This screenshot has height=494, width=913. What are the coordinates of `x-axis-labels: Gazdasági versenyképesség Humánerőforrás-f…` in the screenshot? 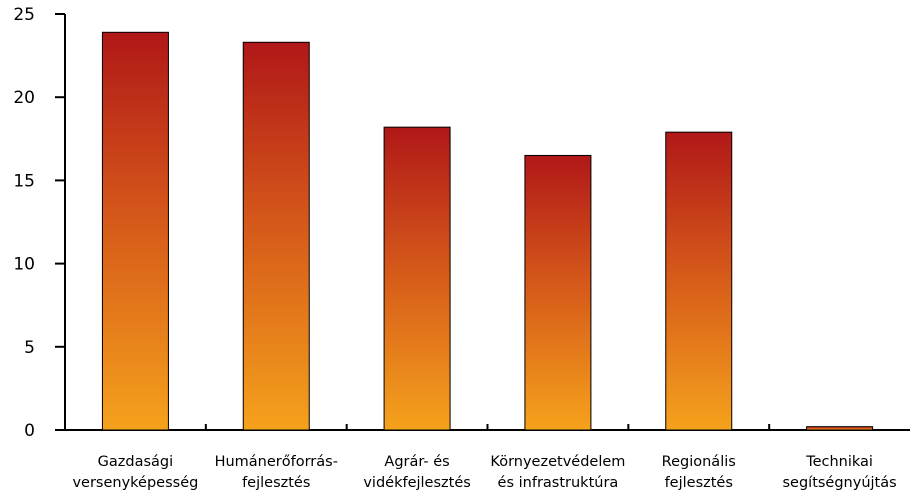 It's located at (484, 472).